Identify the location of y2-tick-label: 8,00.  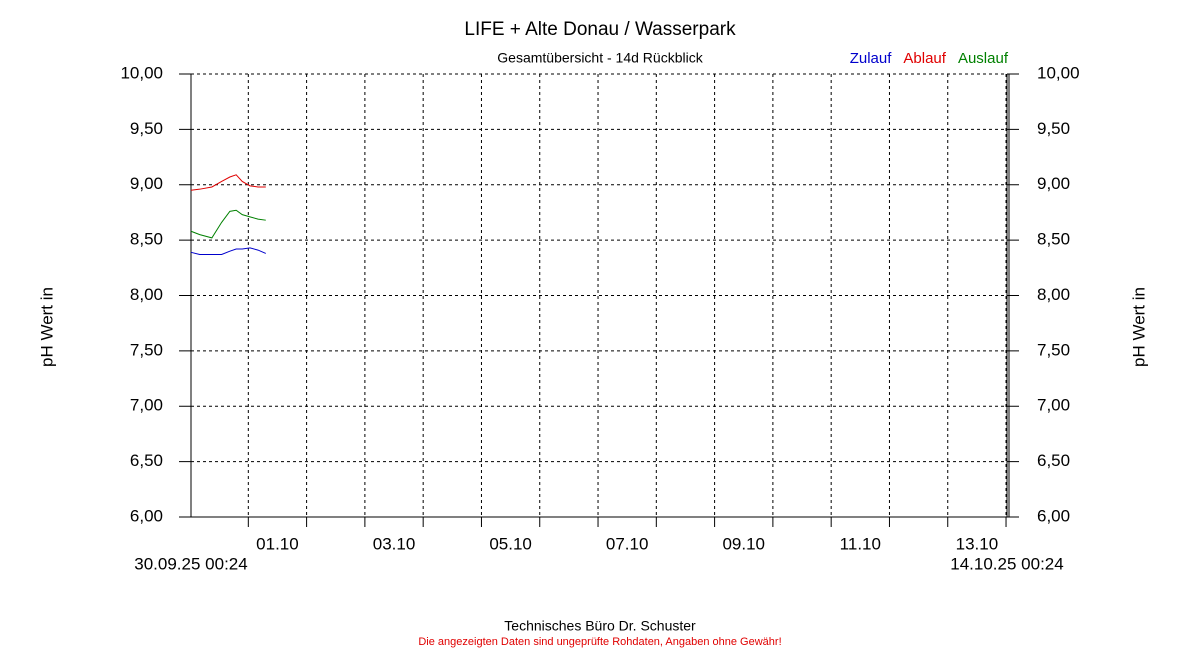
(1053, 294).